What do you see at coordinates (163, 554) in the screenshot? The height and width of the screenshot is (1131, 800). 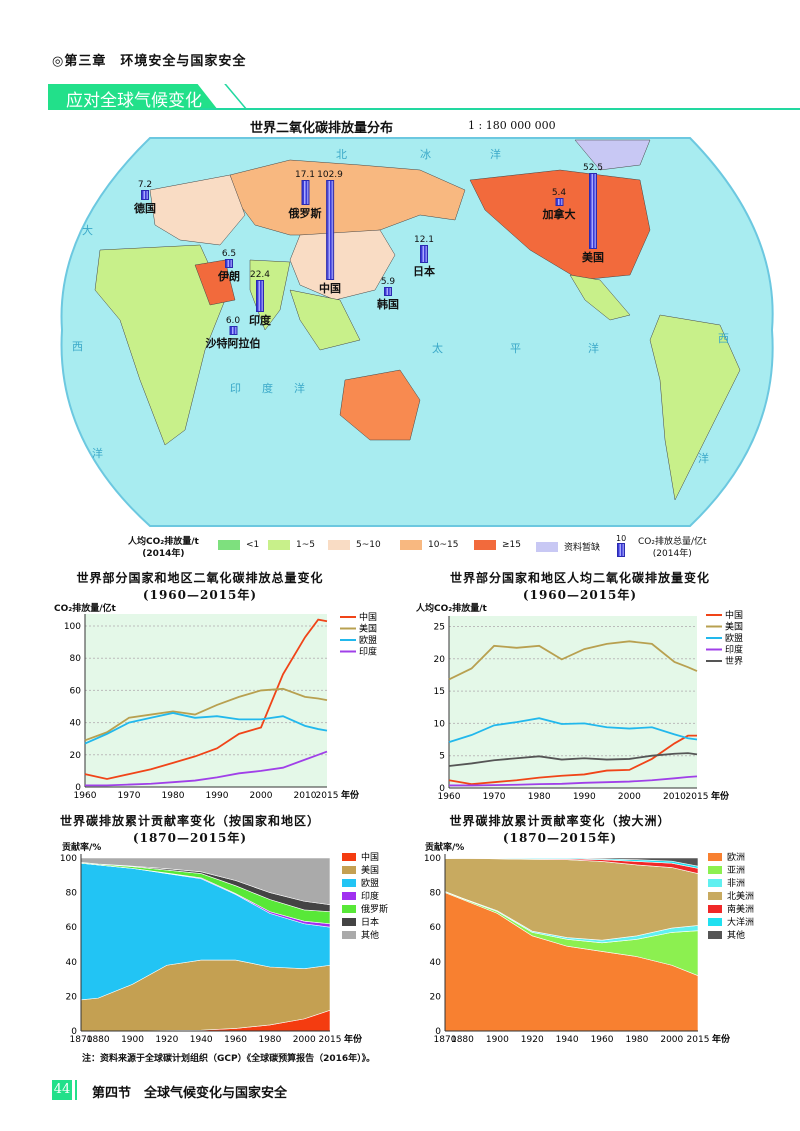 I see `legend-per-capita-year: (2014年)` at bounding box center [163, 554].